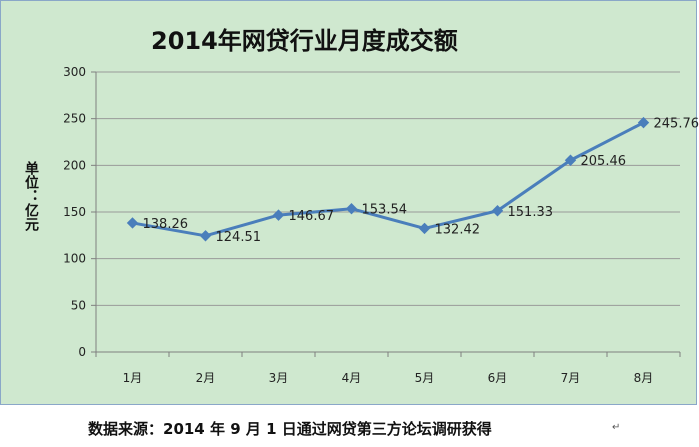 This screenshot has height=447, width=699. Describe the element at coordinates (74, 119) in the screenshot. I see `y-tick-label: 250` at that location.